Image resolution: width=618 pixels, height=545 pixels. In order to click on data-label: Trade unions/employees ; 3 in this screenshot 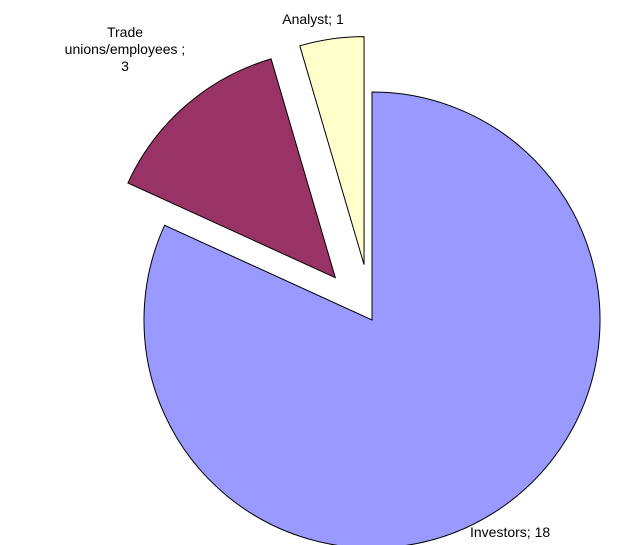, I will do `click(125, 49)`.